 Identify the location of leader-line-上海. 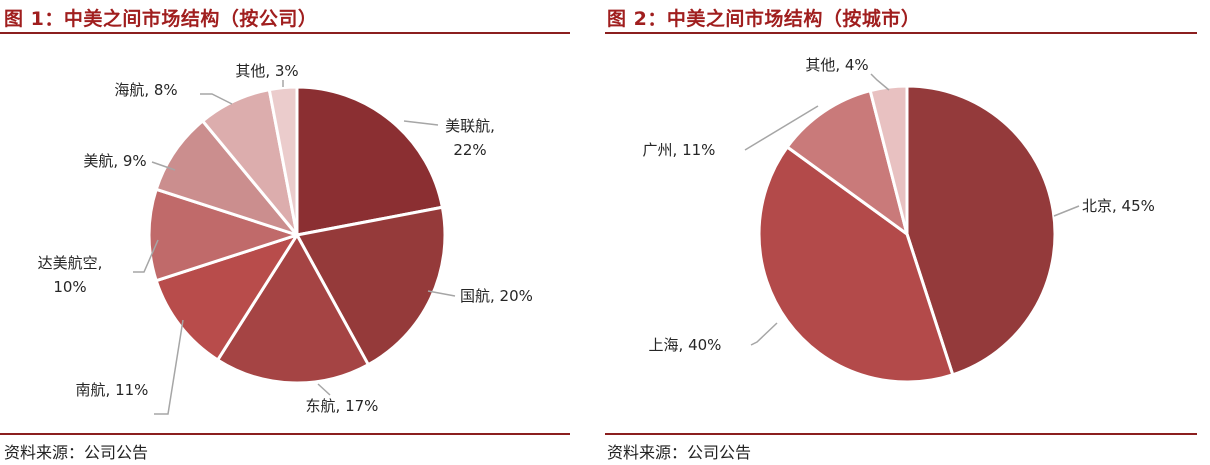
(764, 334).